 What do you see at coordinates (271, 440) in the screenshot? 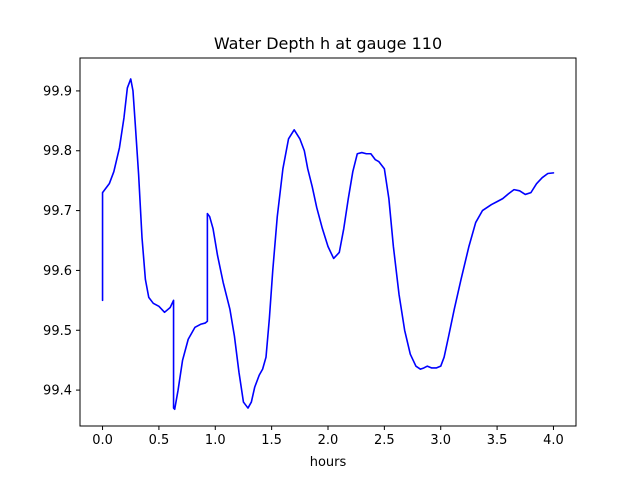
I see `x-tick-label: 1.5` at bounding box center [271, 440].